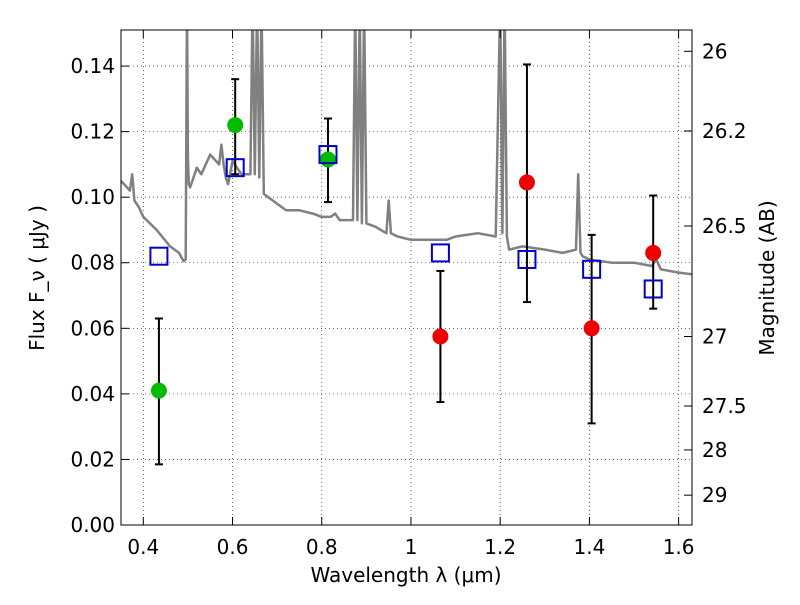 The width and height of the screenshot is (800, 605). Describe the element at coordinates (92, 525) in the screenshot. I see `y-tick-label: 0.00` at that location.